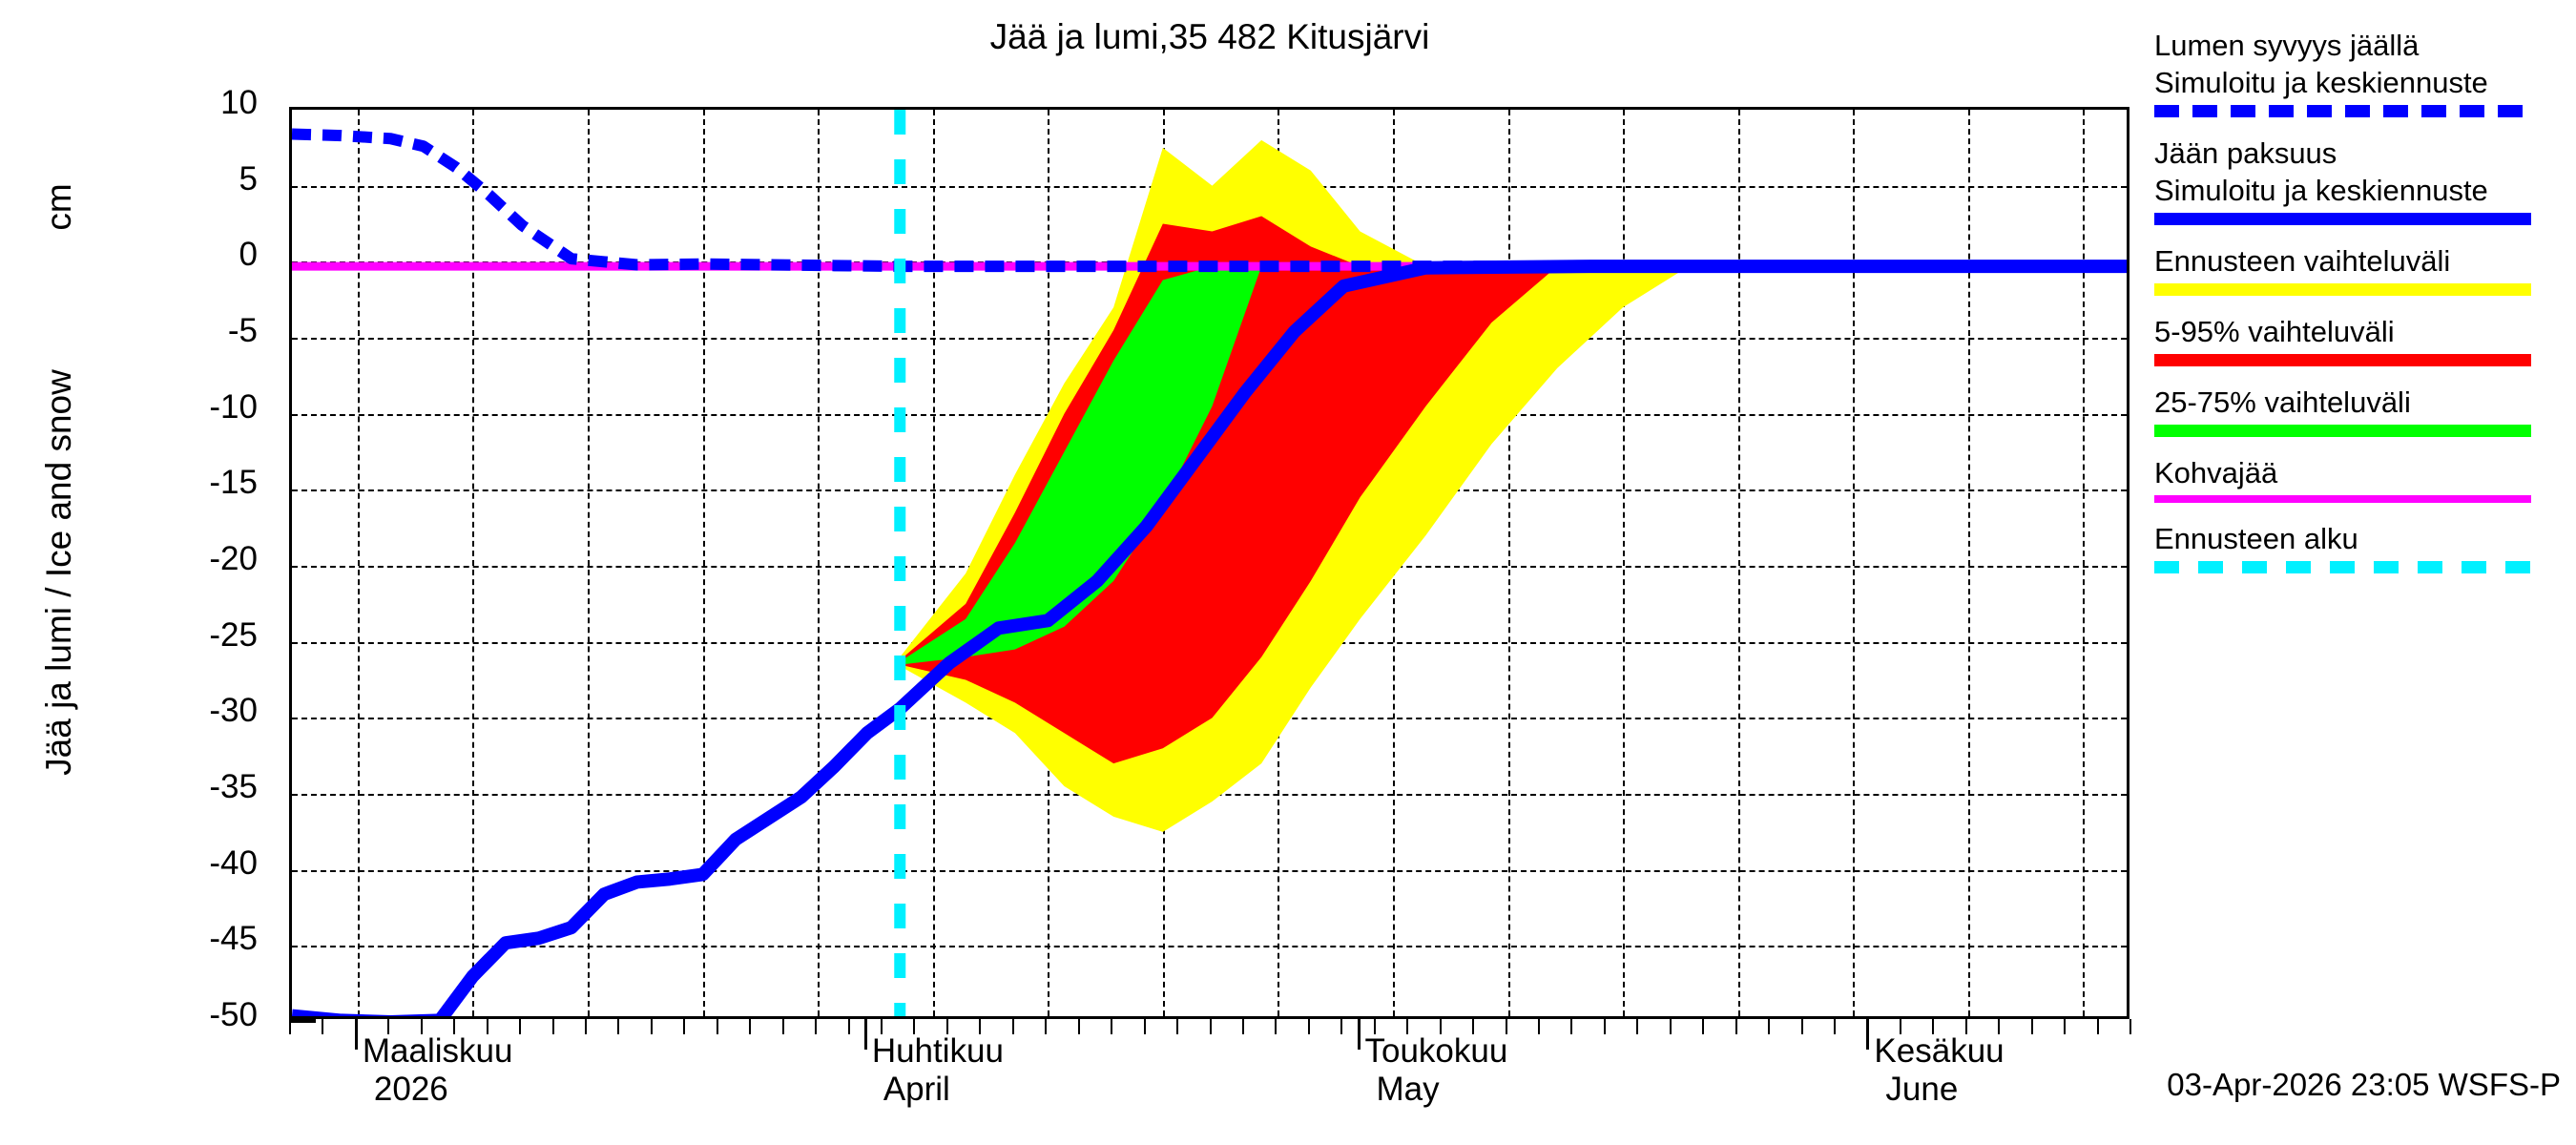 This screenshot has height=1145, width=2576. What do you see at coordinates (1922, 1090) in the screenshot?
I see `x-tick-label-sub: June` at bounding box center [1922, 1090].